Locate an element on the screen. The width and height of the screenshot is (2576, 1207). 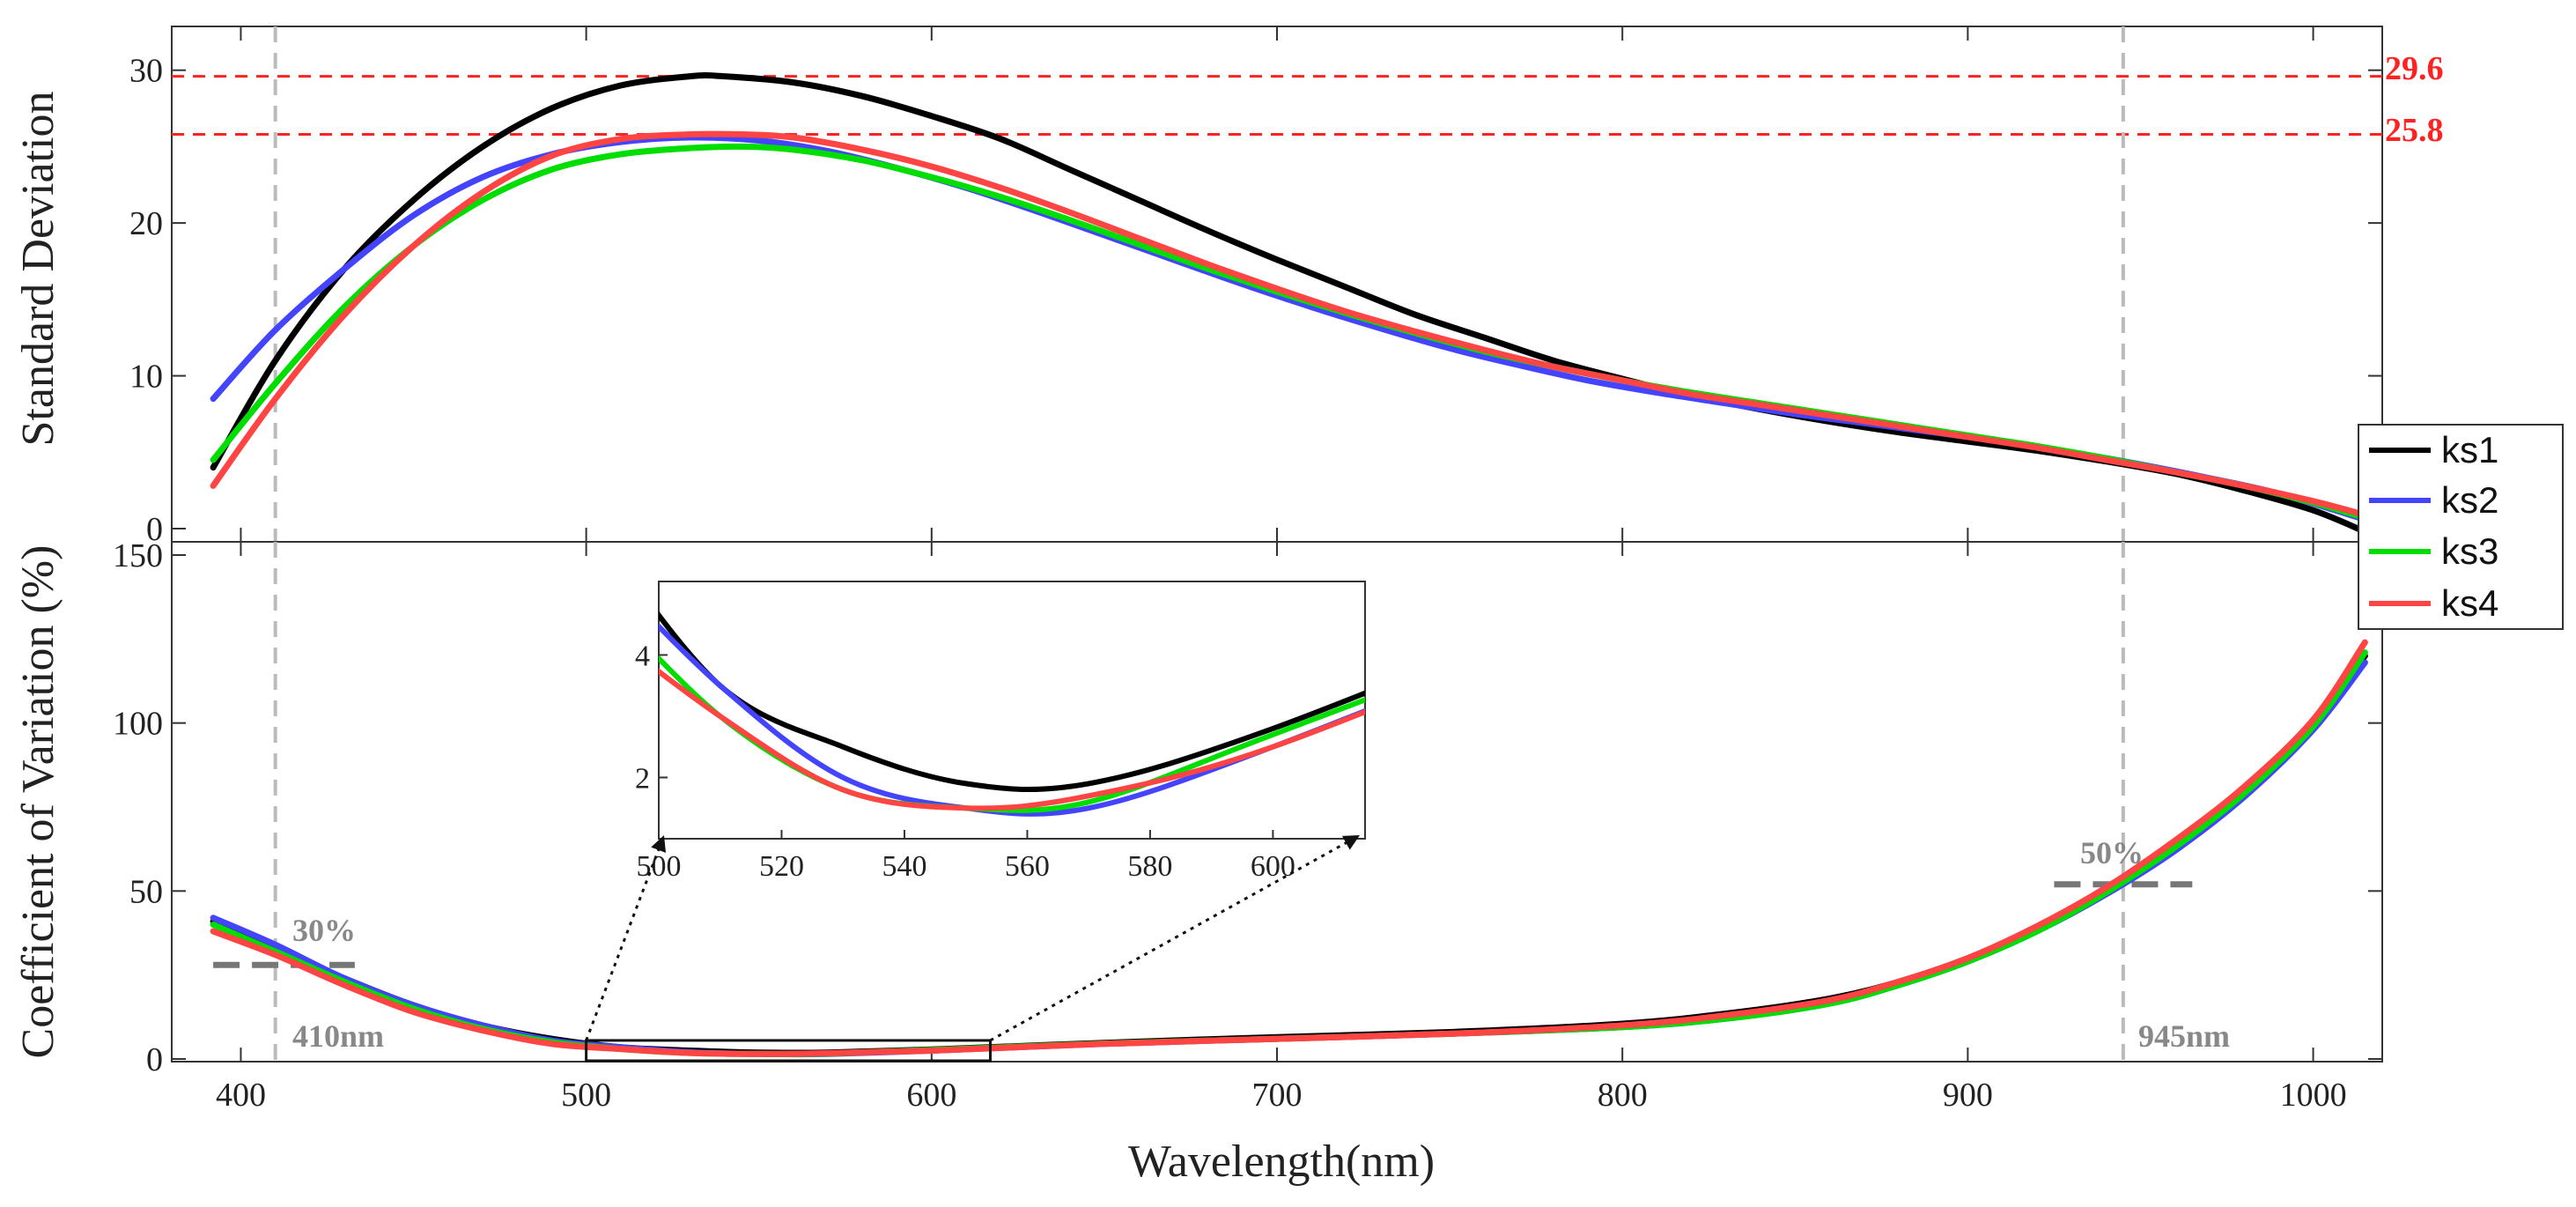
top-y-axis-title: Standard Deviation is located at coordinates (38, 269).